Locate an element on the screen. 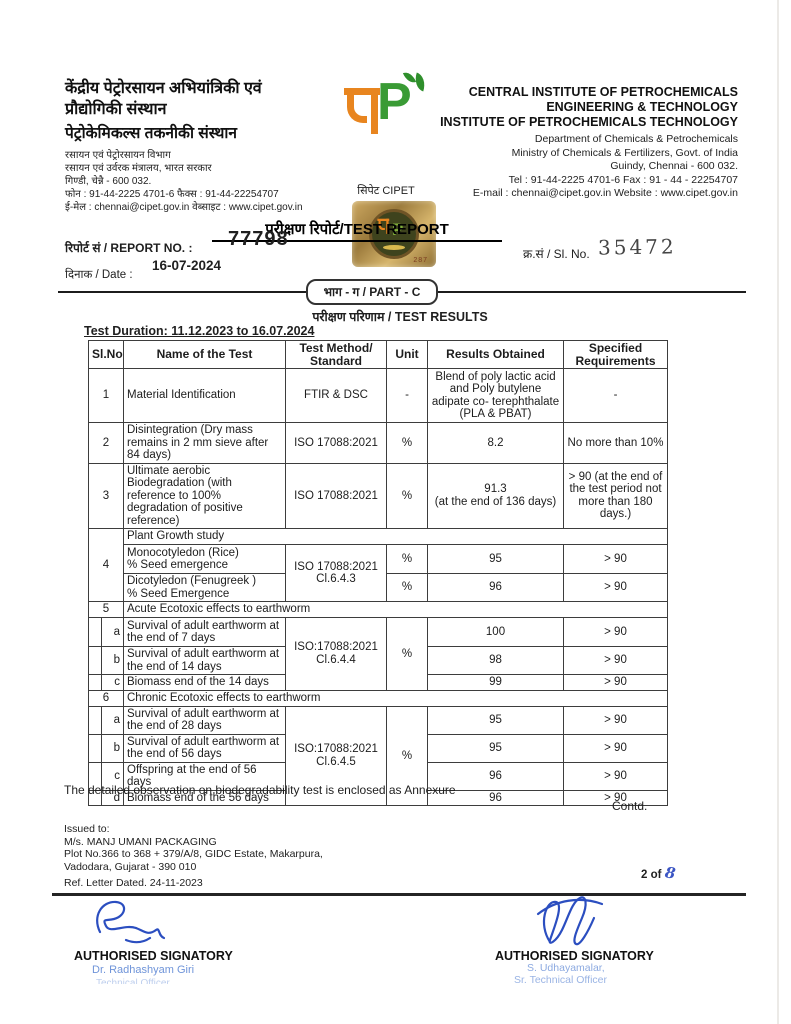 Image resolution: width=791 pixels, height=1024 pixels. cipet-logo: P is located at coordinates (388, 108).